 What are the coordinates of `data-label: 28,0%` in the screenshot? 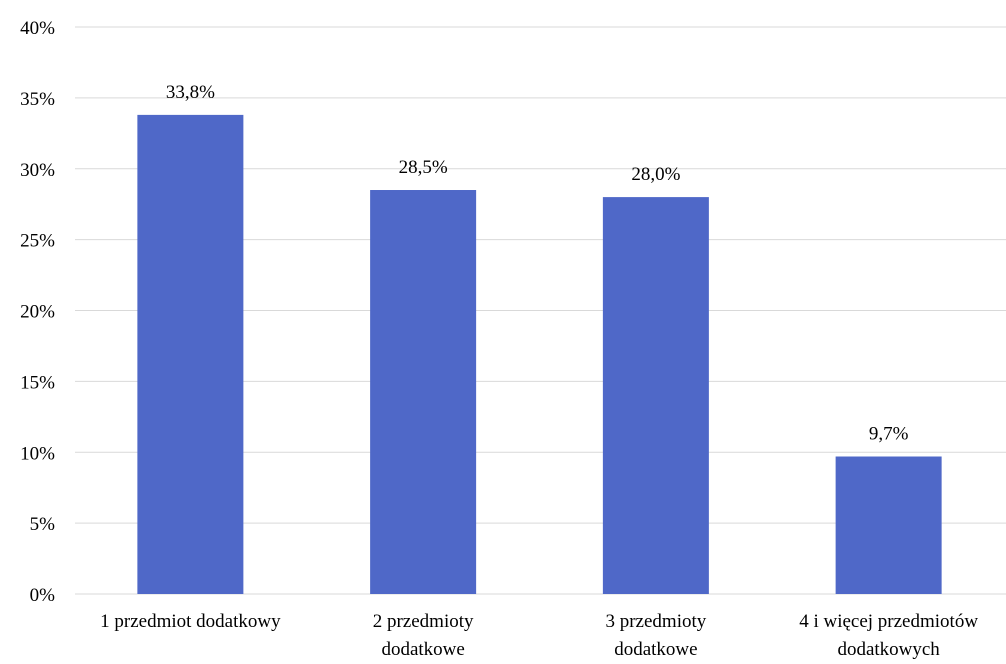 It's located at (655, 174).